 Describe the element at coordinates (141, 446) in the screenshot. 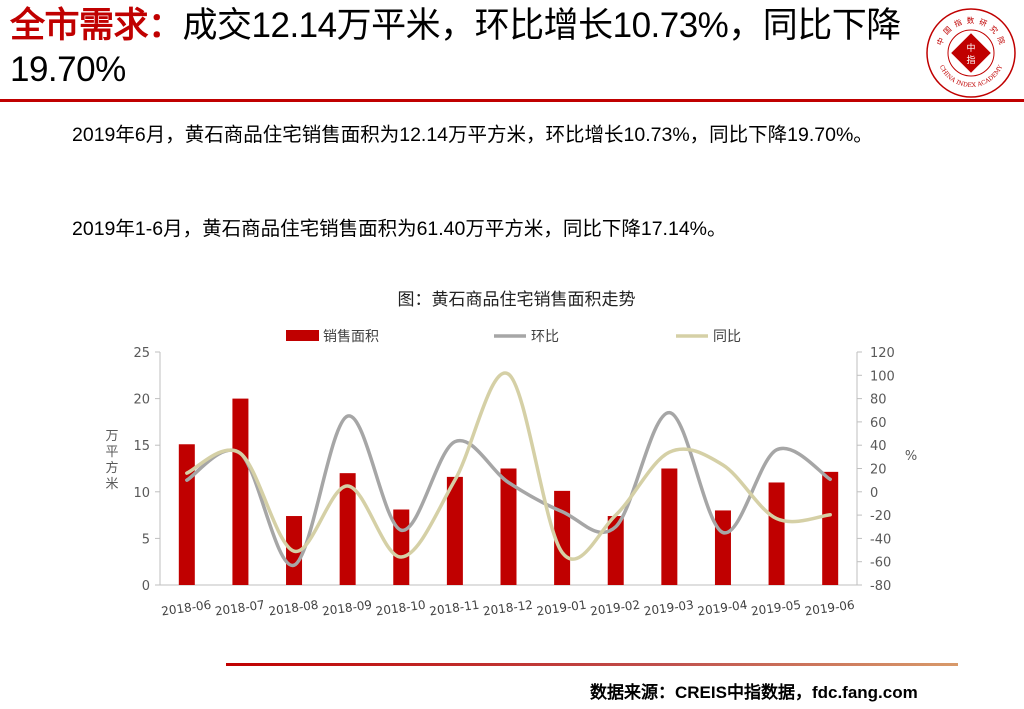

I see `y-tick-label: 15` at that location.